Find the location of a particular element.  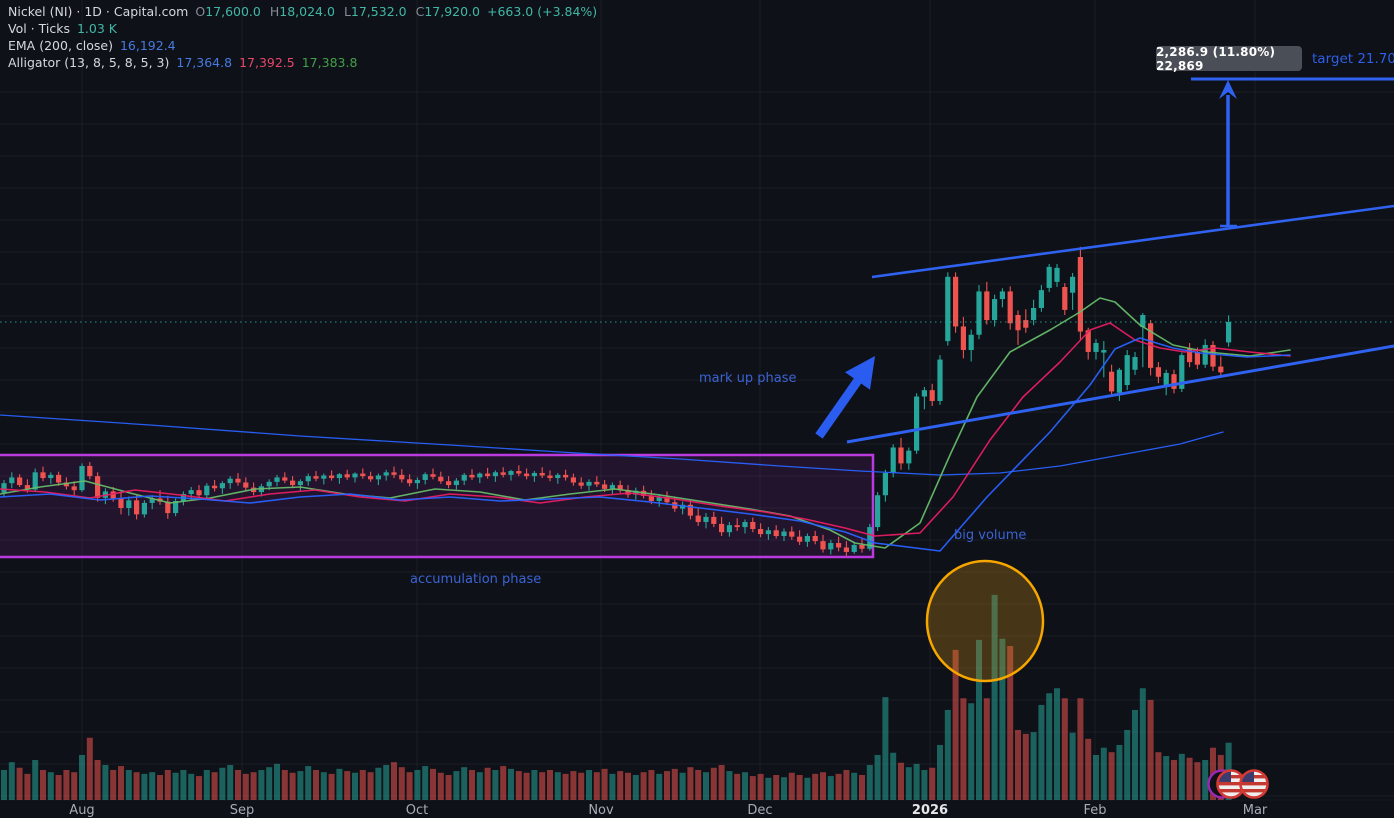

volume-indicator-label: Vol · Ticks is located at coordinates (39, 28).